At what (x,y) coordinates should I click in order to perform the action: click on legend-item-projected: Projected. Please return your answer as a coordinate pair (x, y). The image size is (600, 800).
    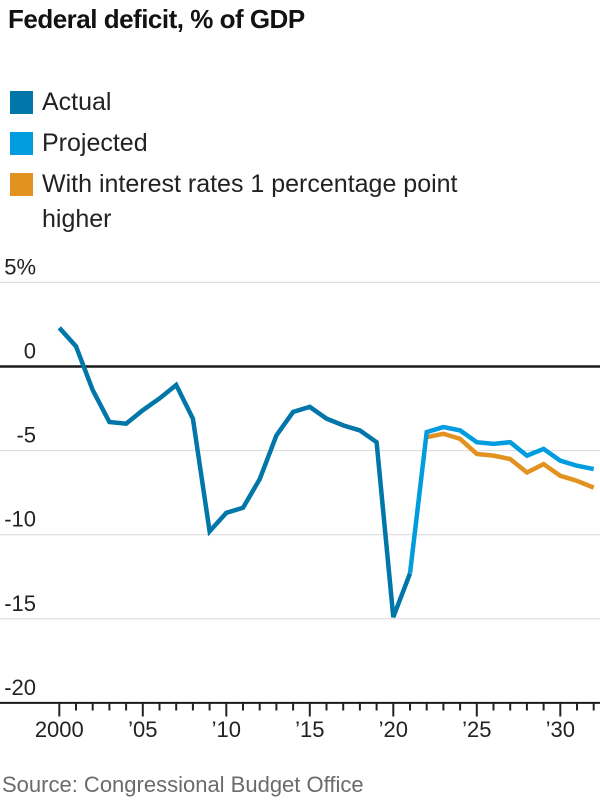
    Looking at the image, I should click on (295, 143).